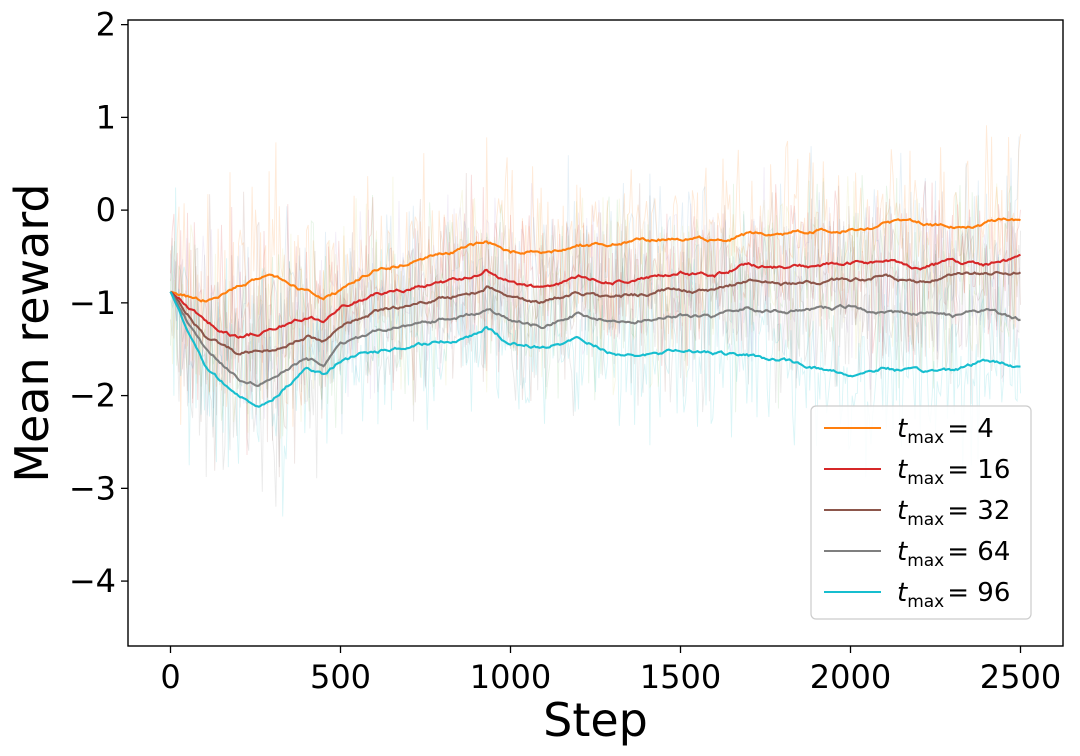  I want to click on x-axis: 0 500 1000 1500 2000 2500, so click(610, 671).